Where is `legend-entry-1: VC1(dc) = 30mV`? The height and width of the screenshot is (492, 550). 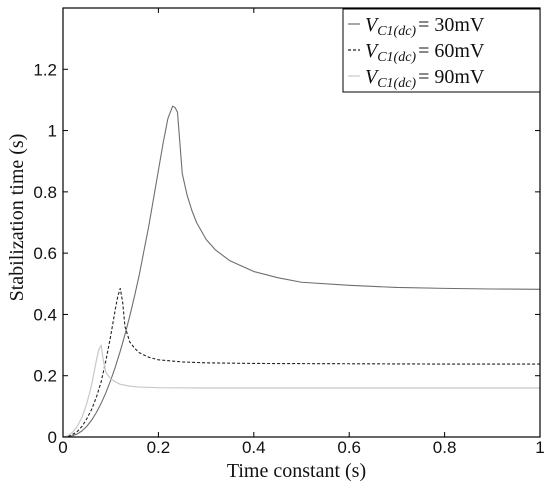 legend-entry-1: VC1(dc) = 30mV is located at coordinates (425, 26).